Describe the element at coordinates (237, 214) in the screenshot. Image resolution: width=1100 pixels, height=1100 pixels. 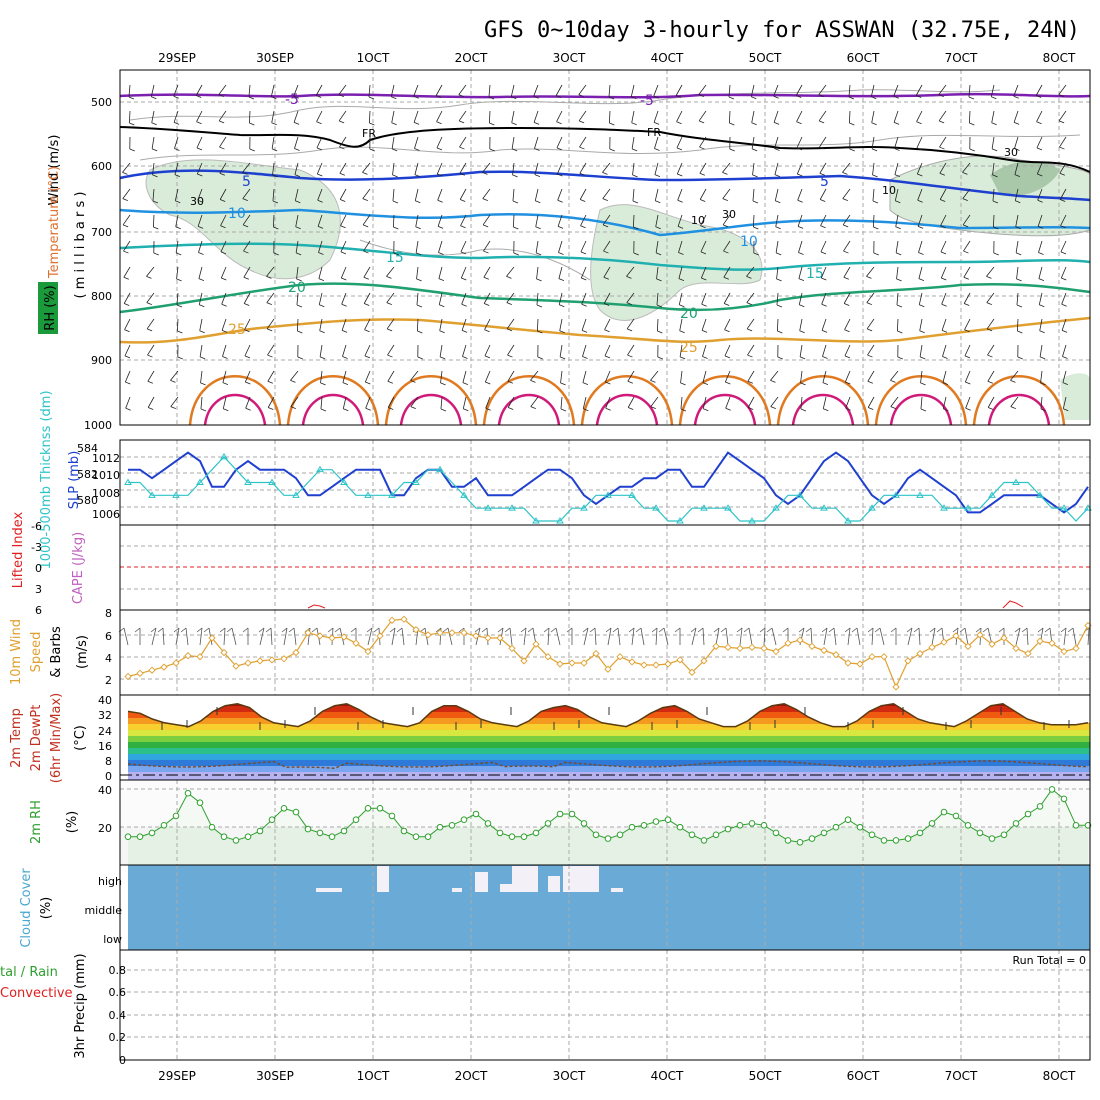
I see `contour-label-10-a: 10` at that location.